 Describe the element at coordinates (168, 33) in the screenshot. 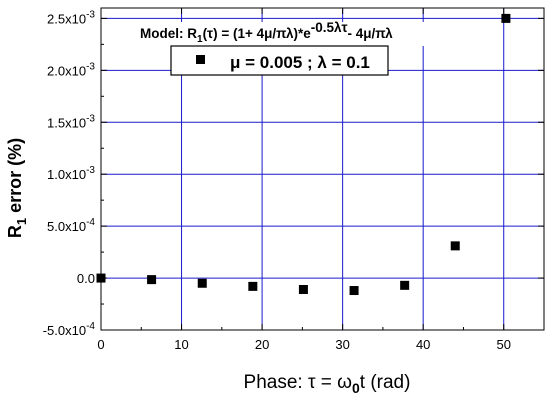

I see `annotation-prefix: Model: R` at that location.